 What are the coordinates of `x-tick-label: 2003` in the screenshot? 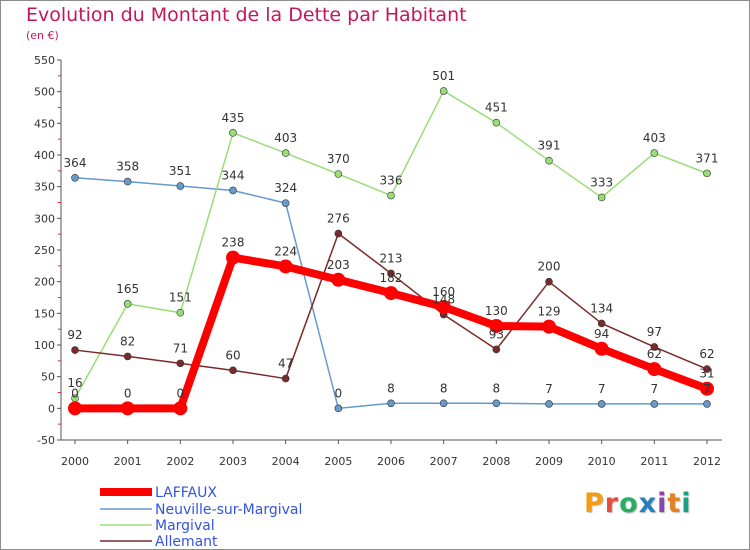 It's located at (233, 461).